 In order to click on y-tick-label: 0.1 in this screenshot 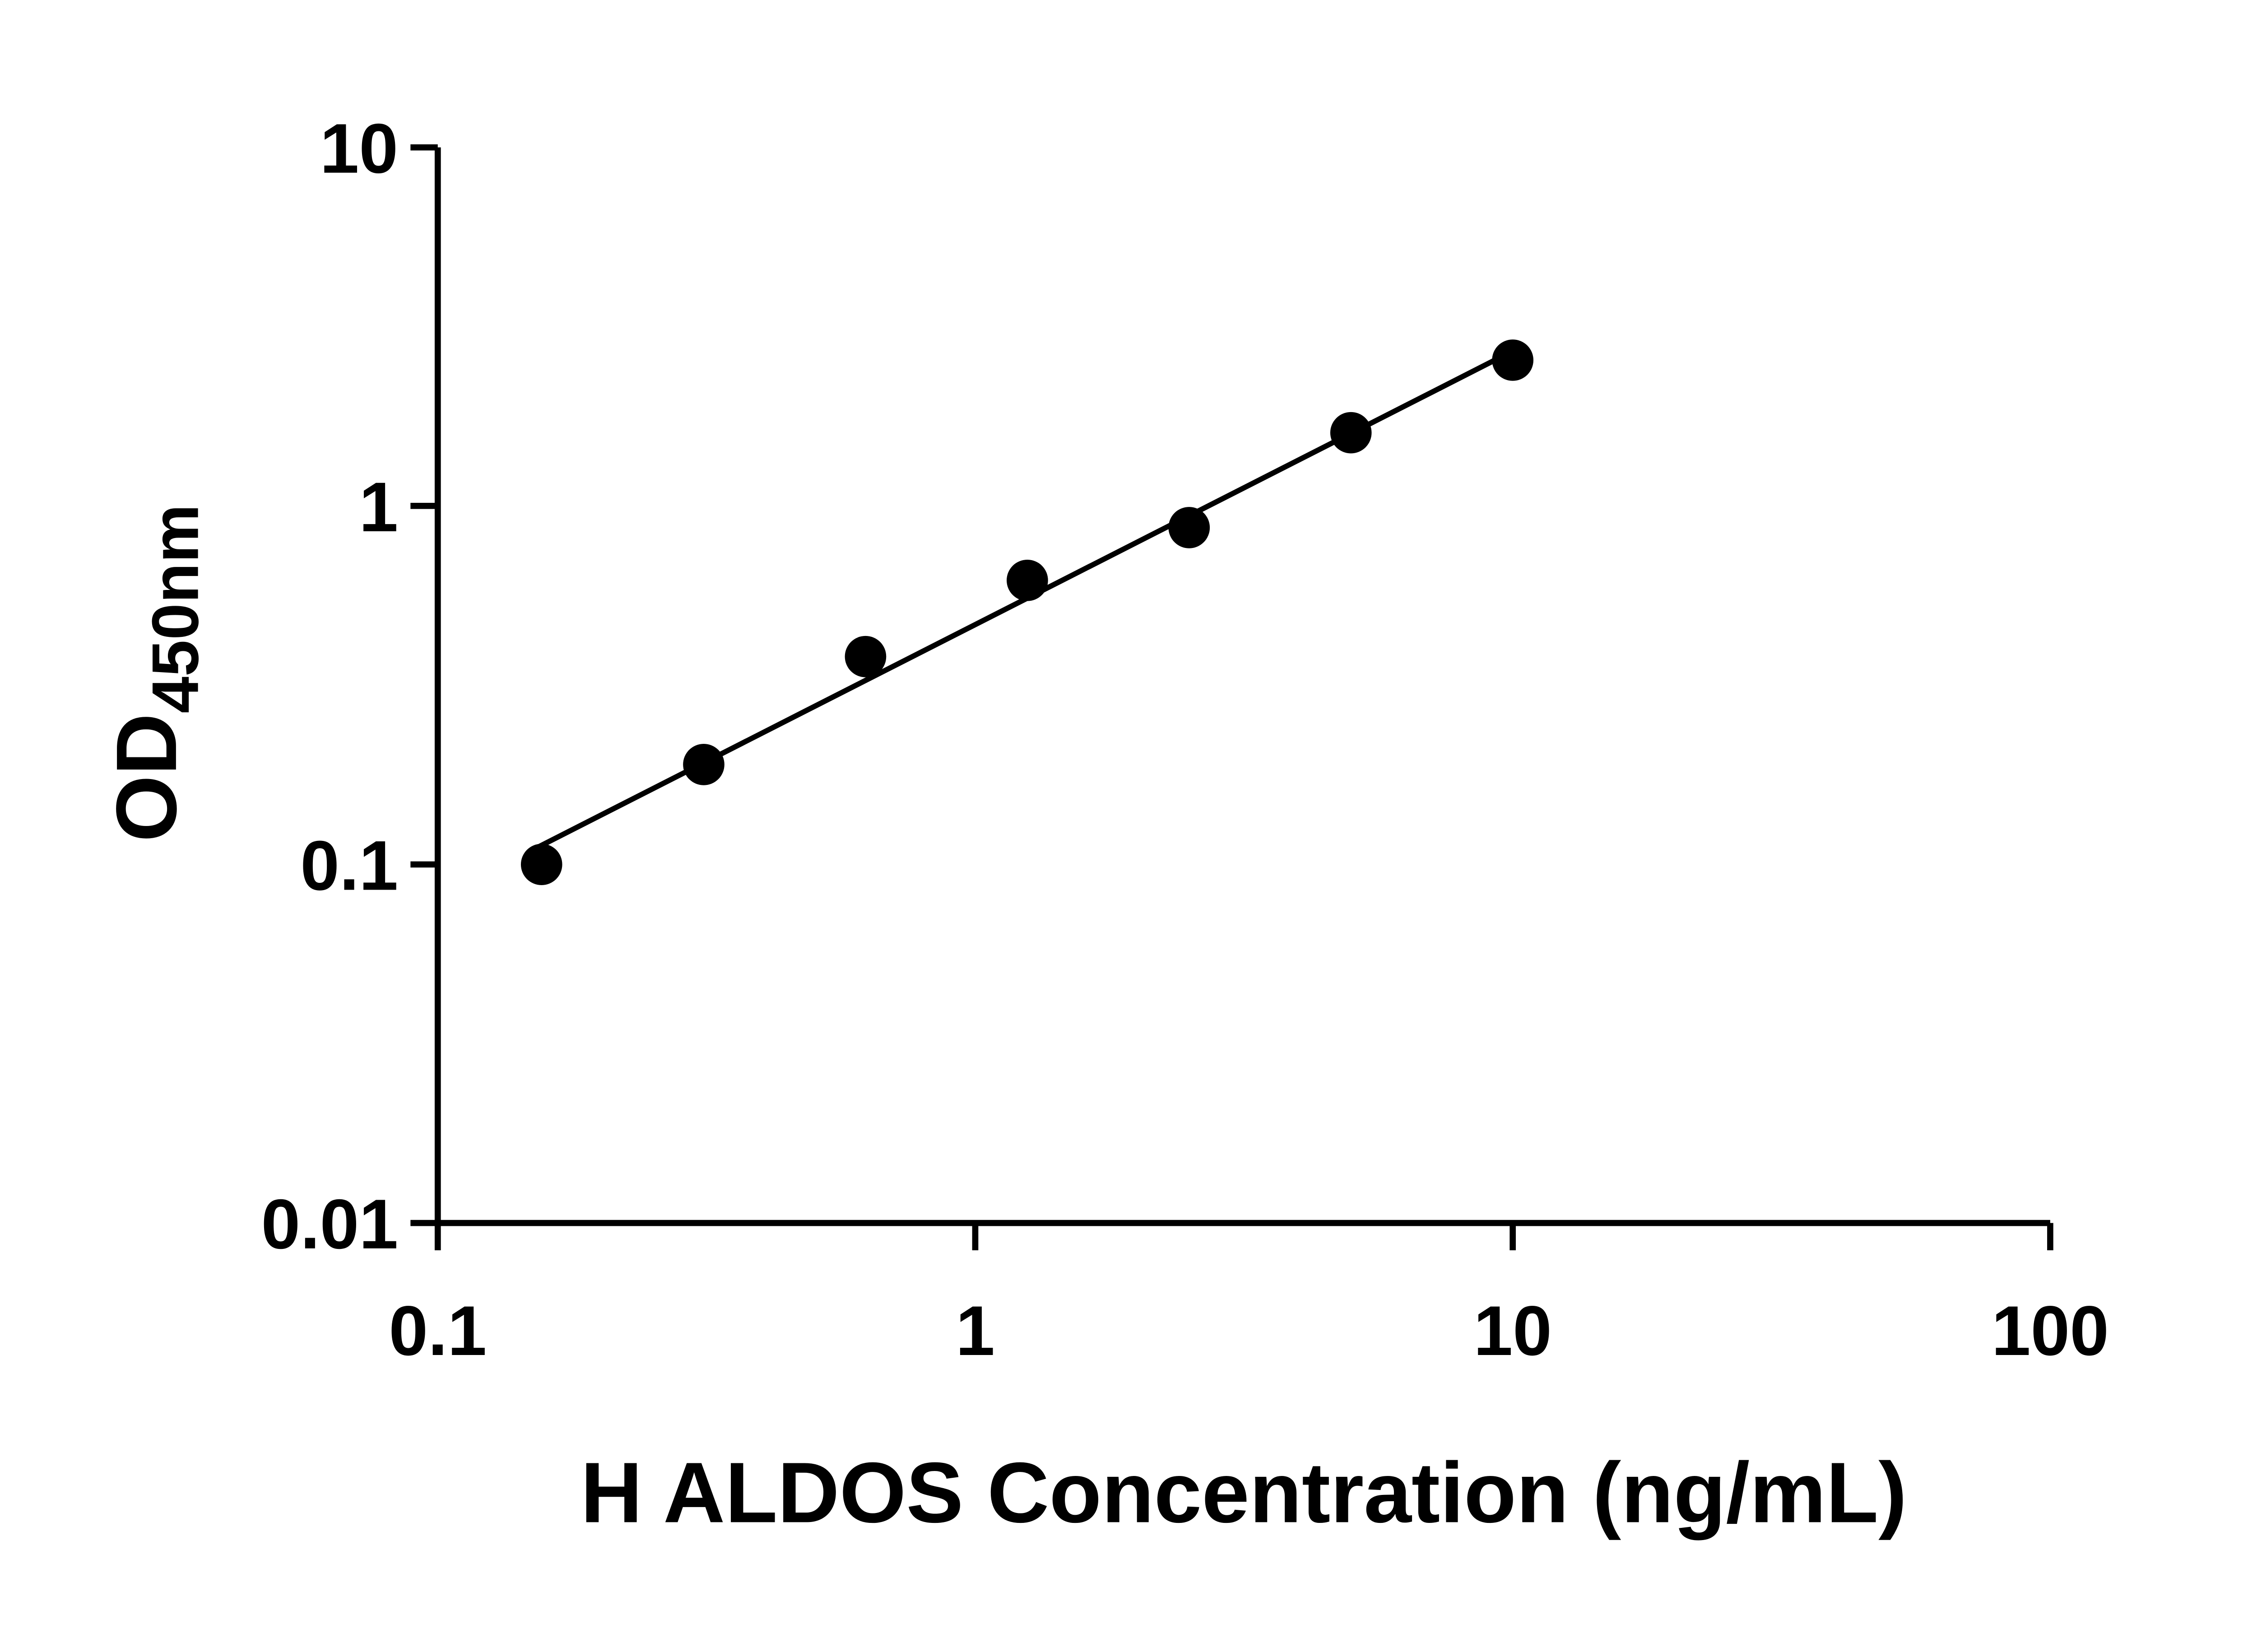, I will do `click(349, 865)`.